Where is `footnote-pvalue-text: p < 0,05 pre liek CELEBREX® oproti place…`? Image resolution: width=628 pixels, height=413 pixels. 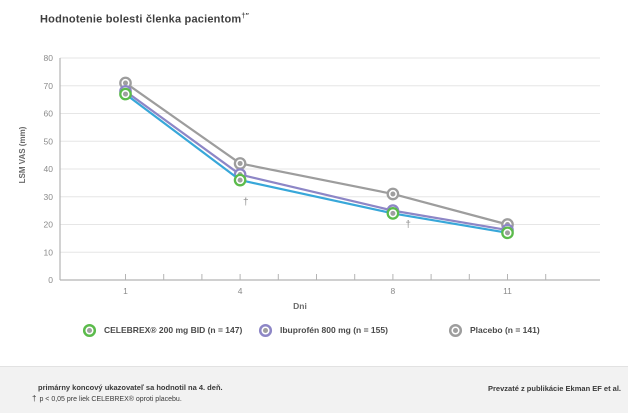
footnote-pvalue-text: p < 0,05 pre liek CELEBREX® oproti place… is located at coordinates (110, 399).